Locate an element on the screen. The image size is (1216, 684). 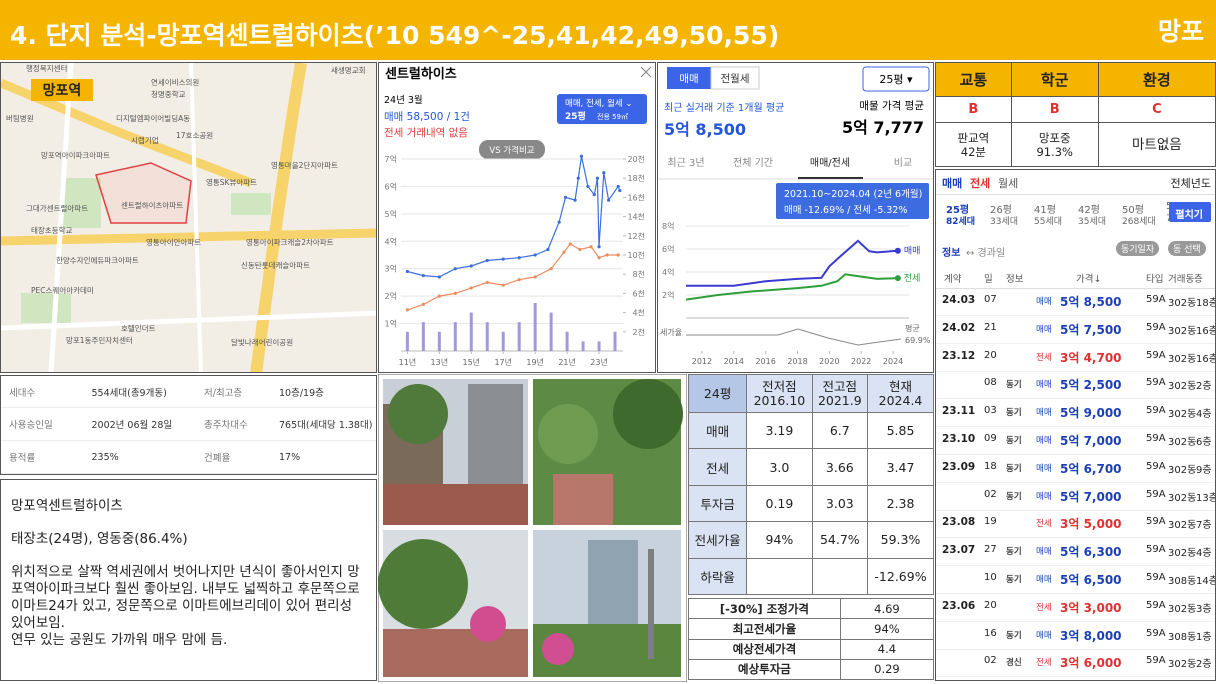
size-tab: 25평 is located at coordinates (958, 210).